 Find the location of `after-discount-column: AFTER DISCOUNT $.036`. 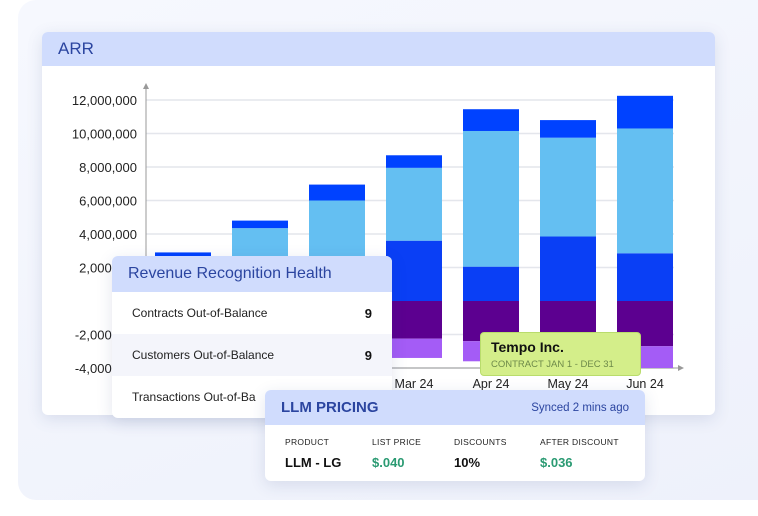

after-discount-column: AFTER DISCOUNT $.036 is located at coordinates (579, 453).